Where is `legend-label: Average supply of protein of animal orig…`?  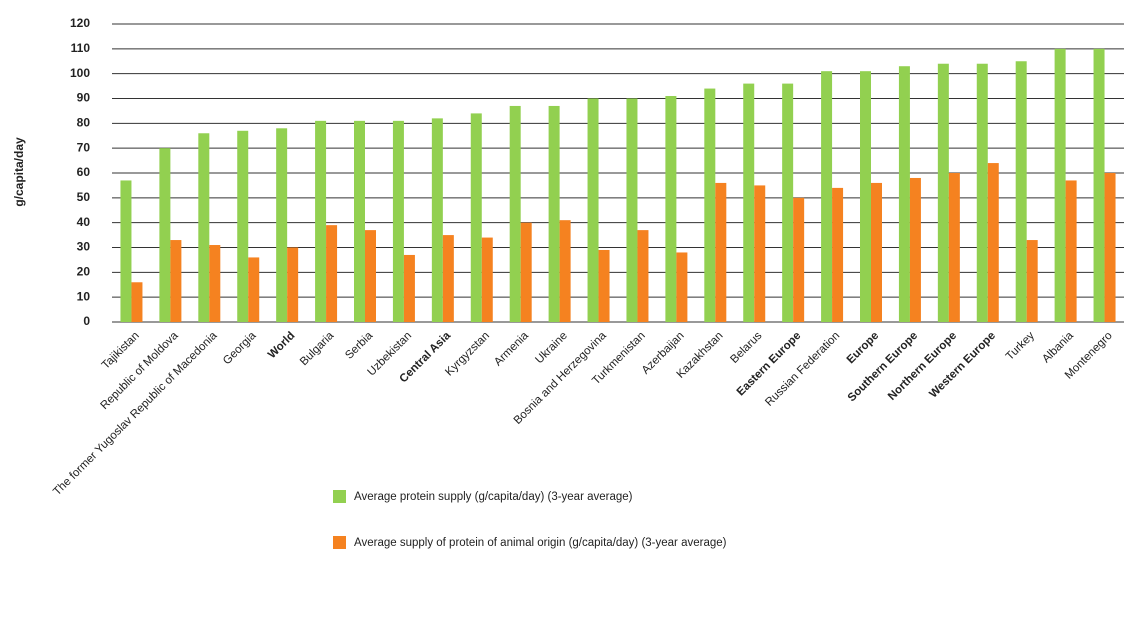
legend-label: Average supply of protein of animal orig… is located at coordinates (540, 543).